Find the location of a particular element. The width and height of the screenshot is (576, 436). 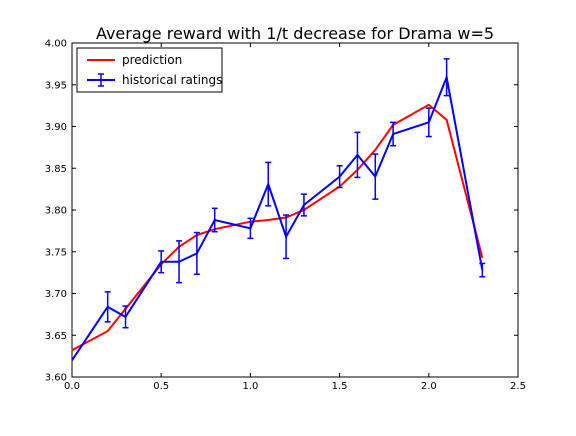

x-tick-label: 1.0 is located at coordinates (250, 386).